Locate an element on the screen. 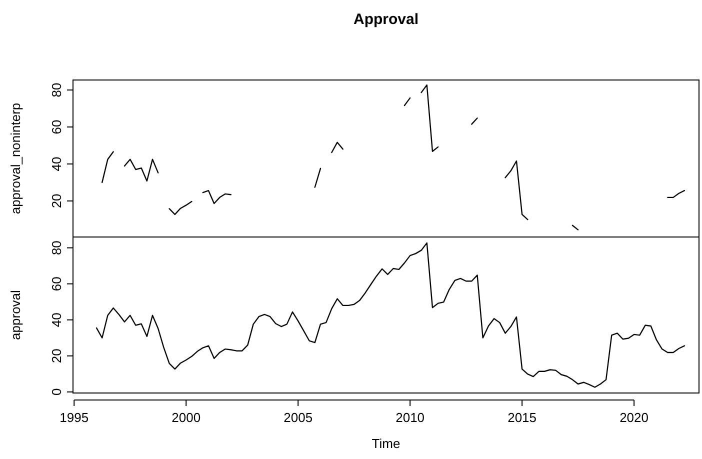  x-tick-label: 2000 is located at coordinates (186, 417).